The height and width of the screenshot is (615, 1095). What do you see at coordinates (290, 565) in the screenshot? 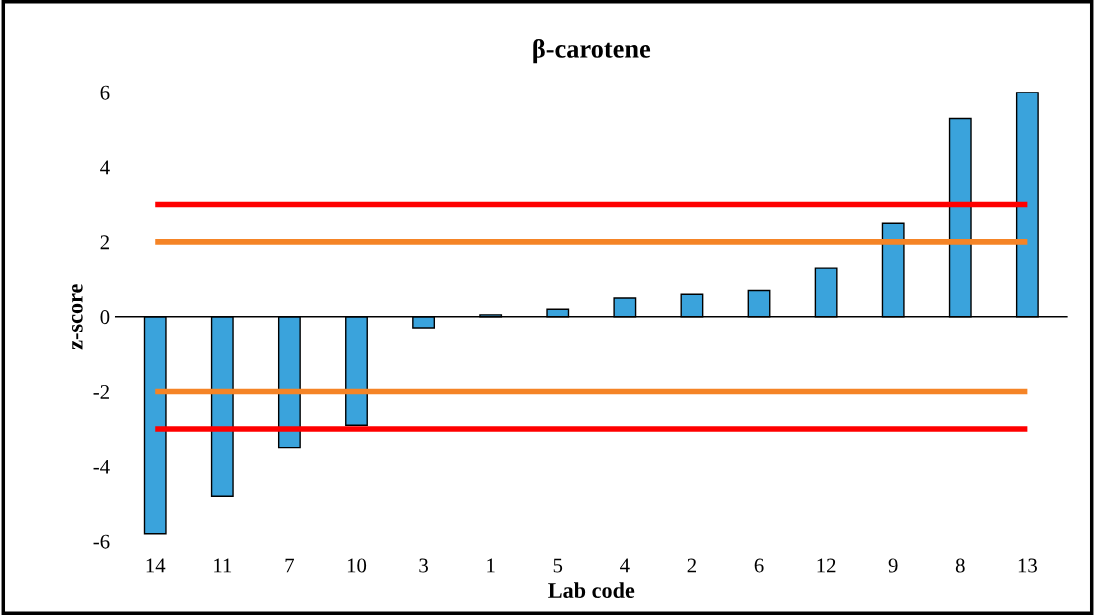
I see `x-tick-label: 7` at bounding box center [290, 565].